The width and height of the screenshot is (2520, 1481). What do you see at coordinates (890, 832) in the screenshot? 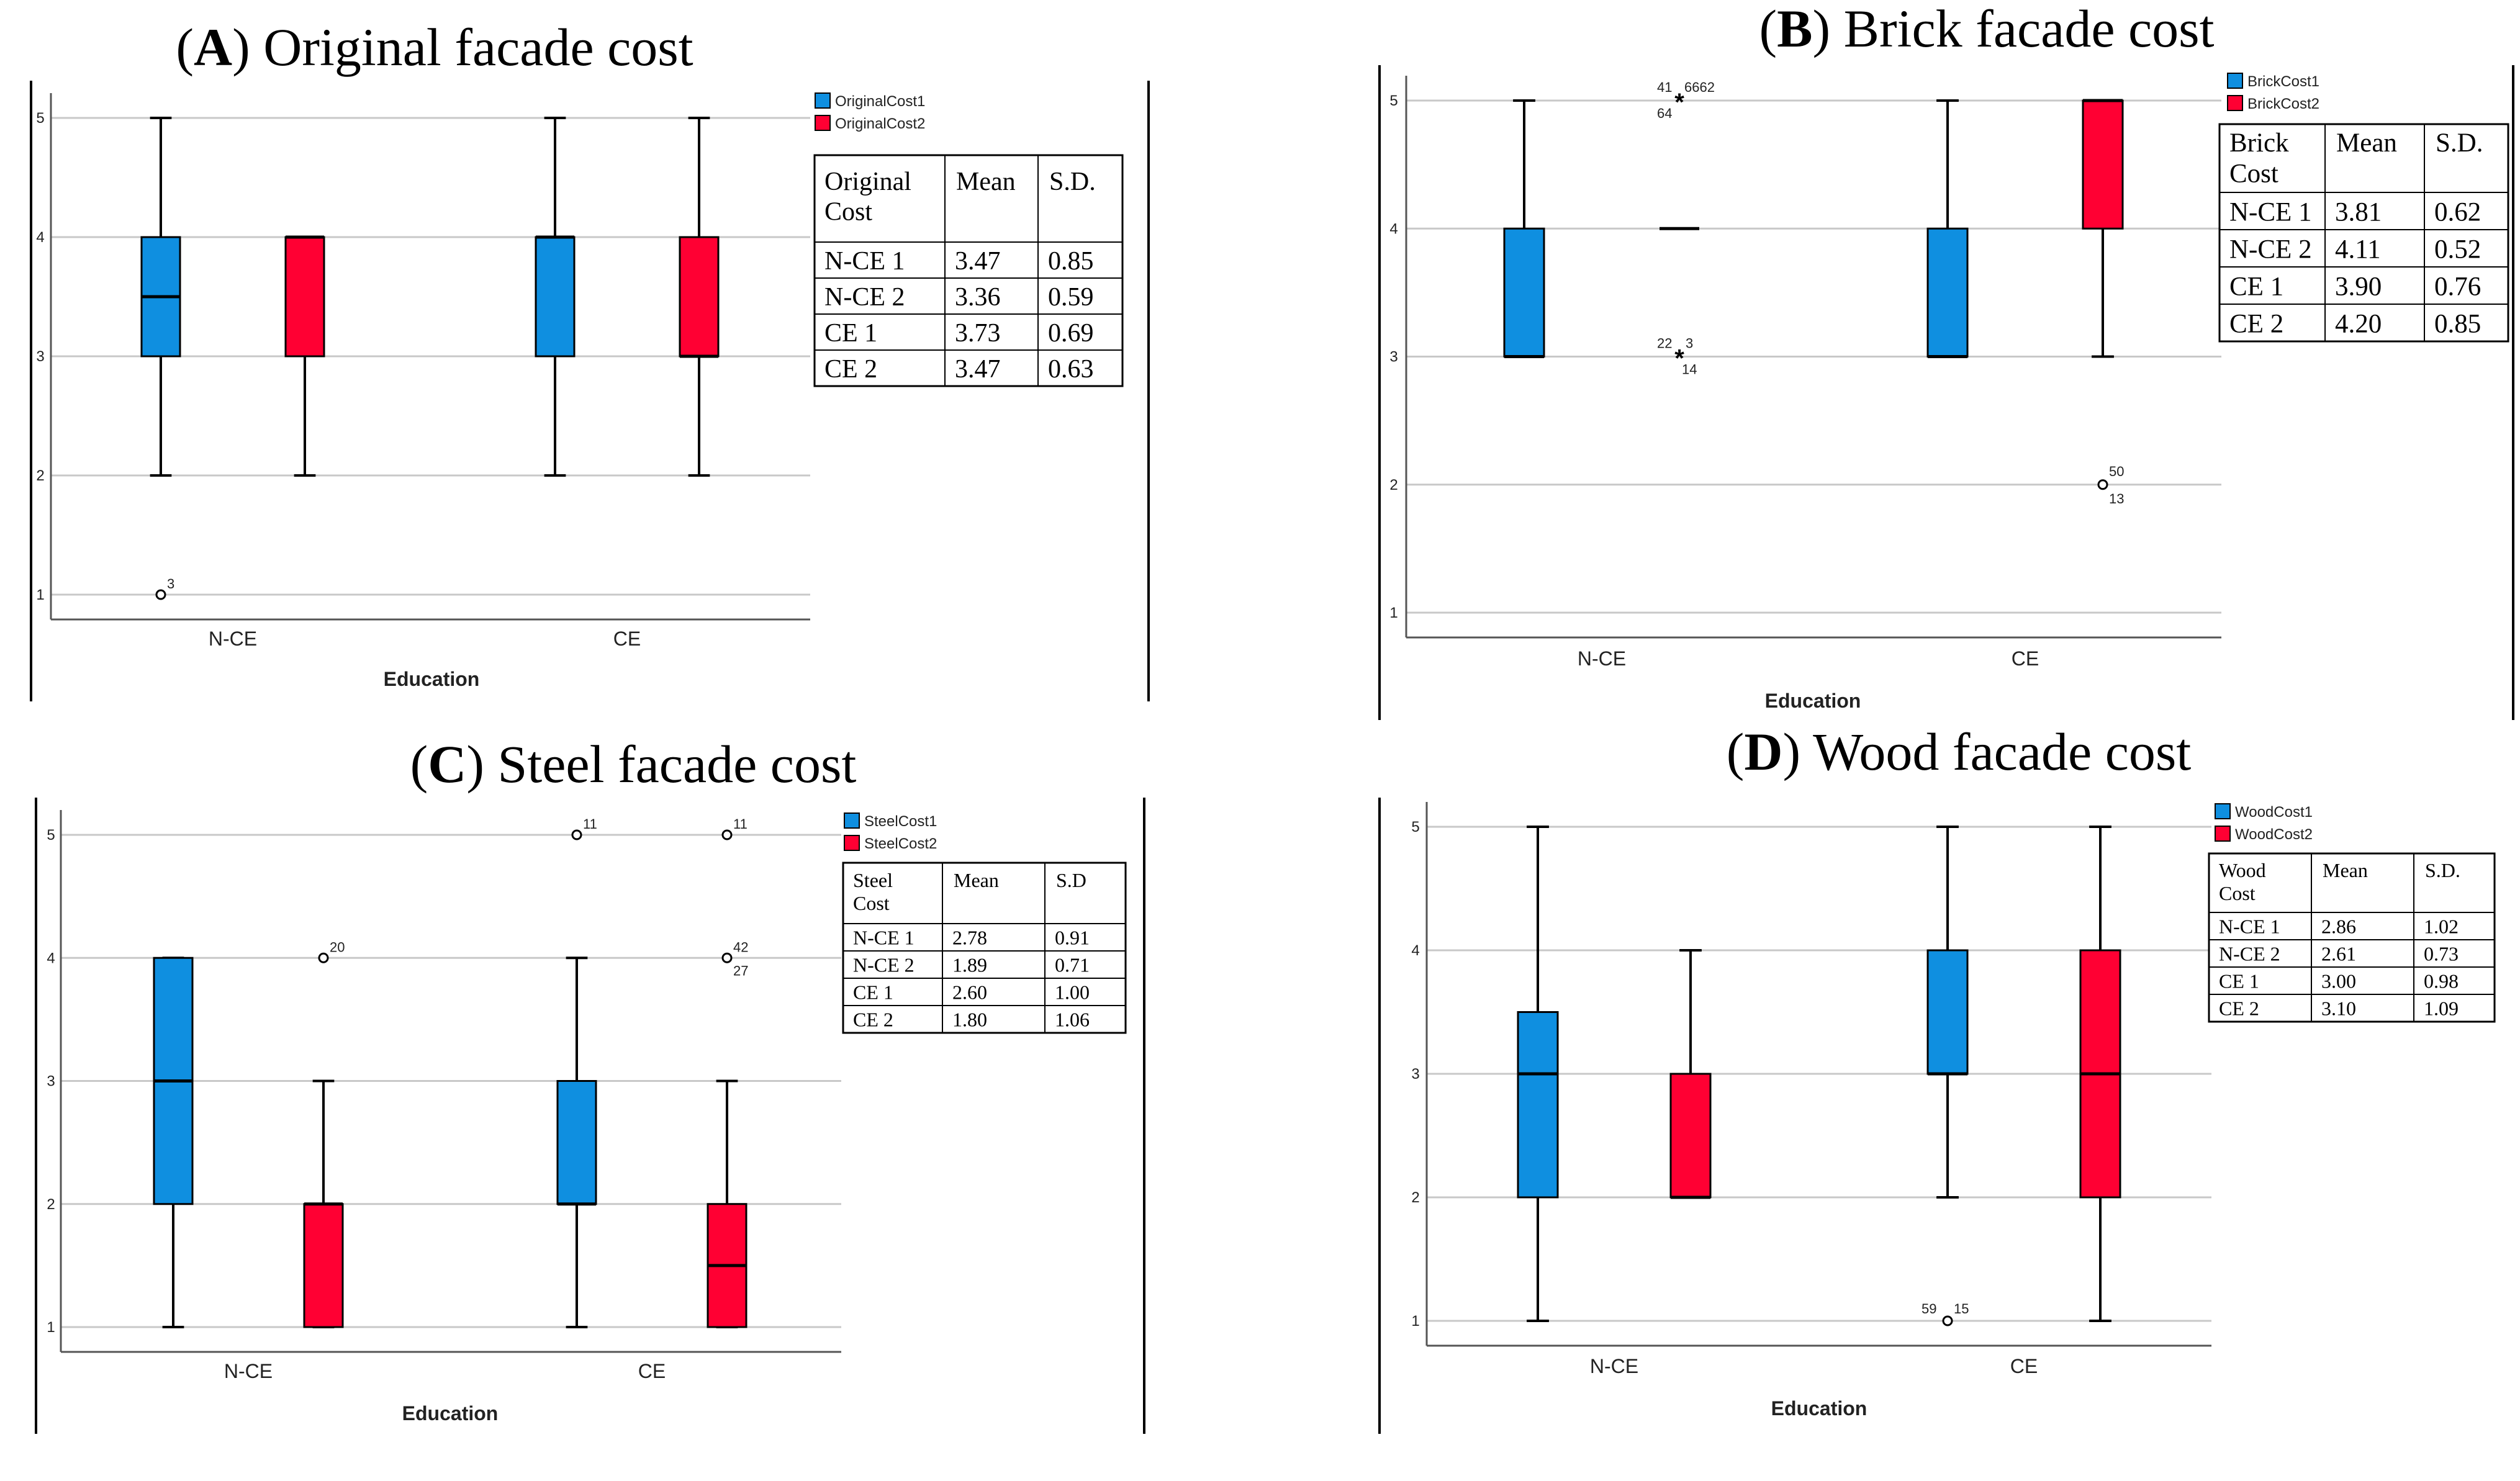
I see `legend: SteelCost1 SteelCost2` at bounding box center [890, 832].